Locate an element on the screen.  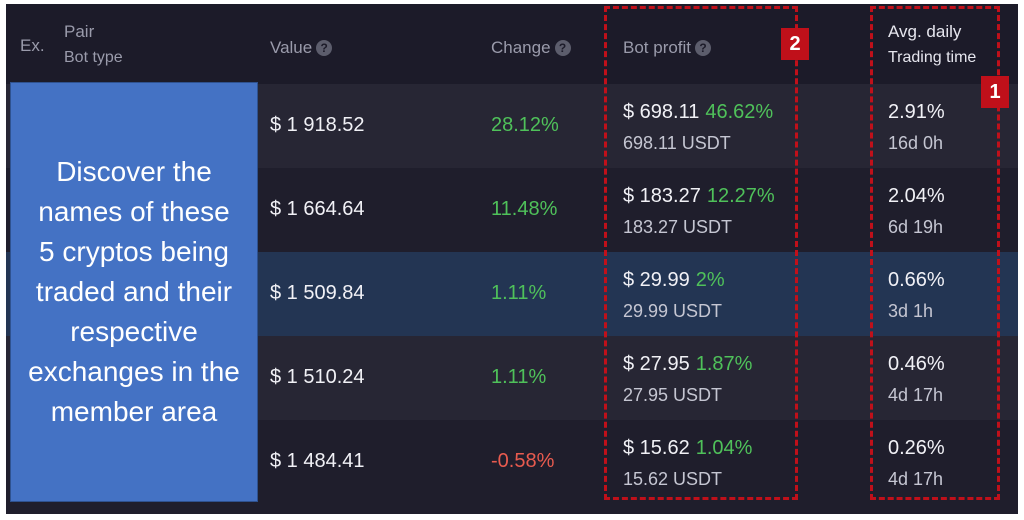
row-profit-amount: $ 698.11 is located at coordinates (661, 112).